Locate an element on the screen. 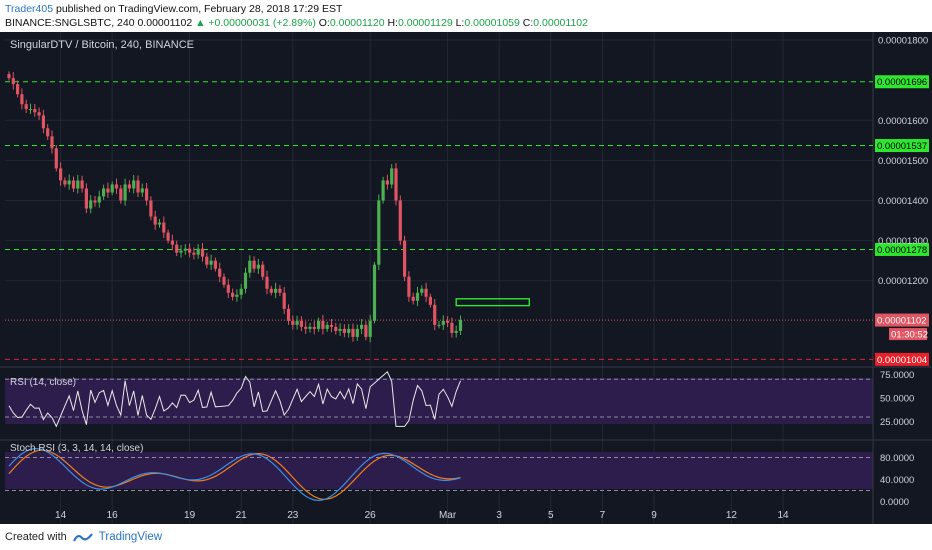 The width and height of the screenshot is (932, 550). x-tick-label: 23 is located at coordinates (293, 515).